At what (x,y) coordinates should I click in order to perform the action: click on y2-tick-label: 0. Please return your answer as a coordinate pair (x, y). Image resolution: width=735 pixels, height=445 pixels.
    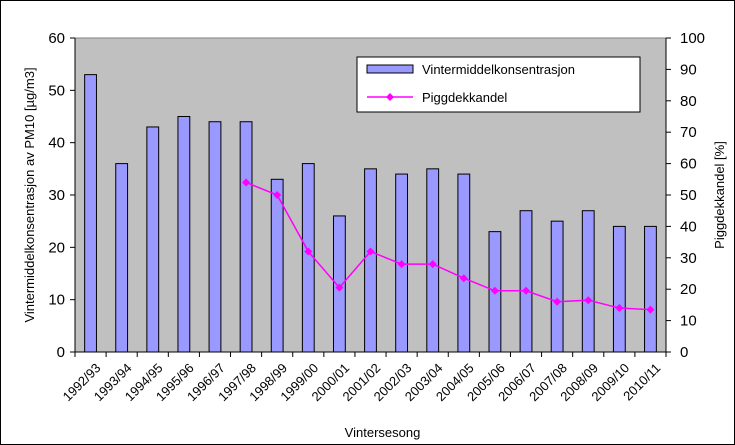
    Looking at the image, I should click on (684, 352).